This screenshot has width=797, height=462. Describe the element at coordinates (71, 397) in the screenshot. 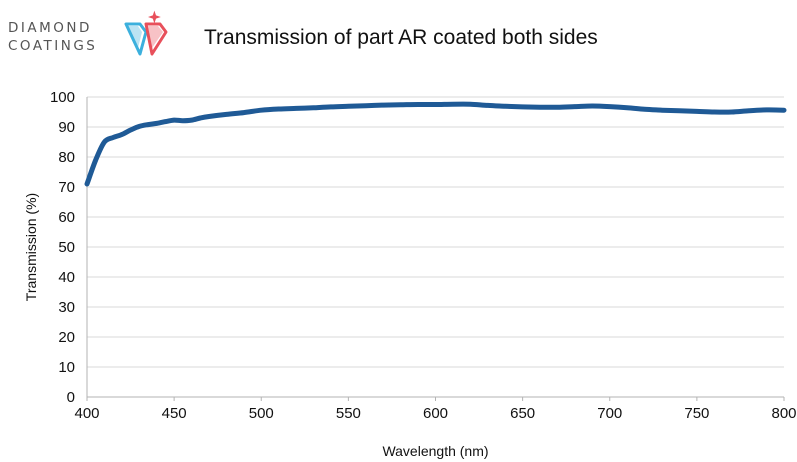

I see `y-tick-label: 0` at that location.